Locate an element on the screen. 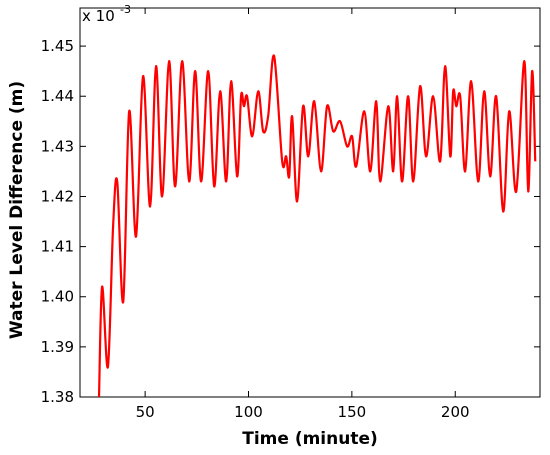 The width and height of the screenshot is (550, 455). y-tick-label: 1.41 is located at coordinates (57, 247).